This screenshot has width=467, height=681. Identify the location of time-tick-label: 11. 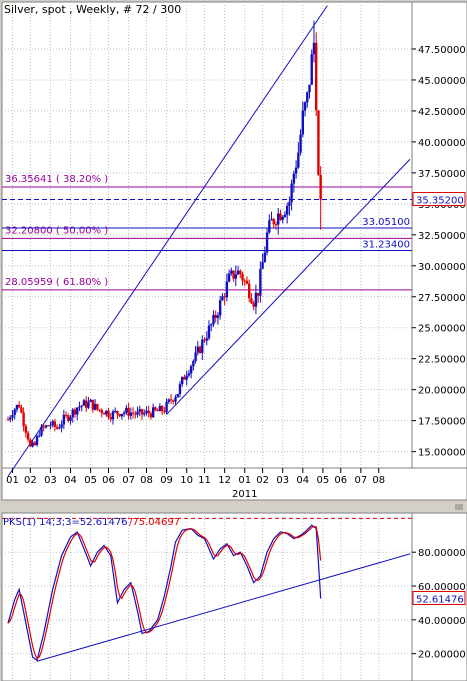
(204, 480).